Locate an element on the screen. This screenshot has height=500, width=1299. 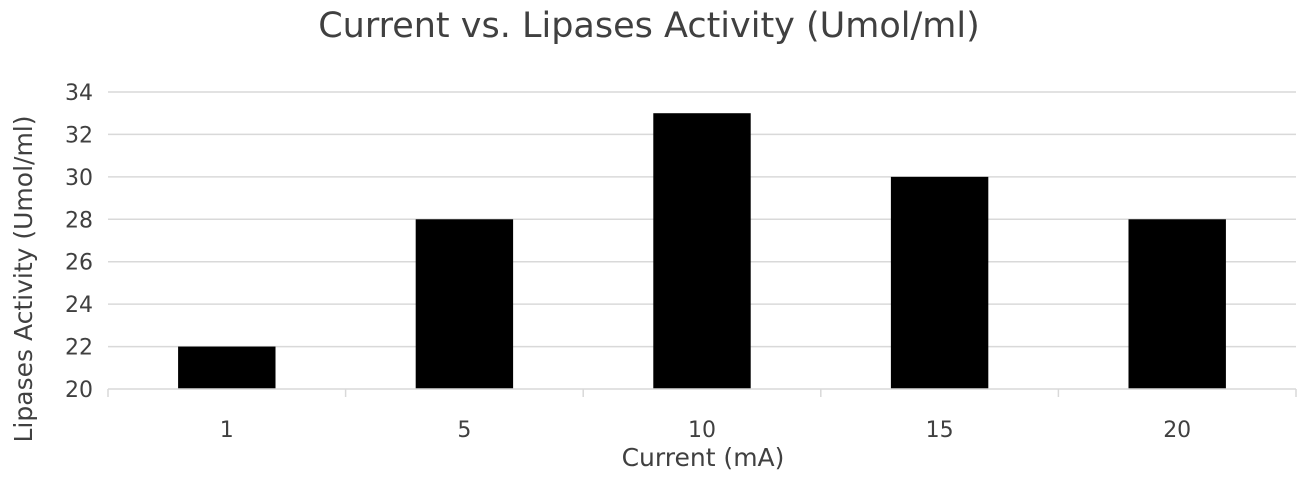
y-tick-label: 20 is located at coordinates (79, 390).